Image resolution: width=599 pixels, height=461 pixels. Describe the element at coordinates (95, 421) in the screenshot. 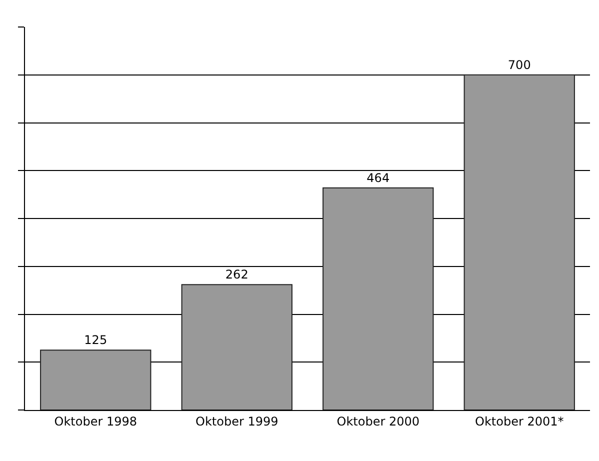

I see `x-tick-label: Oktober 1998` at that location.